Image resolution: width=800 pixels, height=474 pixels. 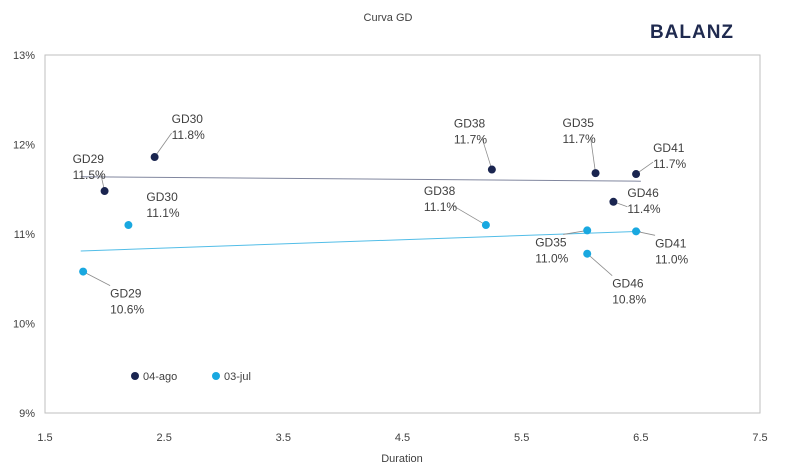 What do you see at coordinates (402, 459) in the screenshot?
I see `x-axis-label: Duration` at bounding box center [402, 459].